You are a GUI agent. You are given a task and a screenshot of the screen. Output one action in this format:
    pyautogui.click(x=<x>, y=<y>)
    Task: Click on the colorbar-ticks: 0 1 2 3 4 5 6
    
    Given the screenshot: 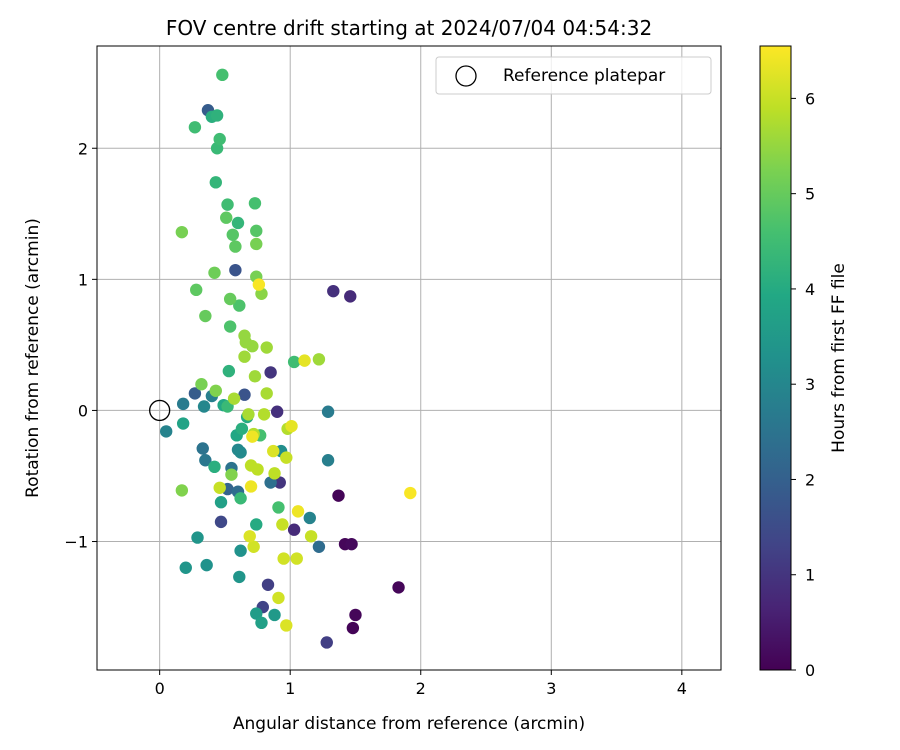 What is the action you would take?
    pyautogui.click(x=803, y=384)
    